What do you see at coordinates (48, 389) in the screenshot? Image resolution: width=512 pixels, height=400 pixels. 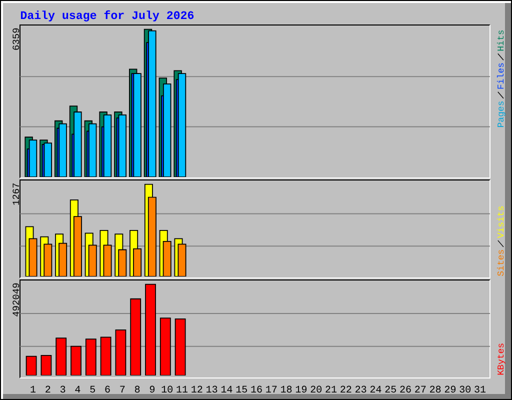 I see `x-tick-label: 2` at bounding box center [48, 389].